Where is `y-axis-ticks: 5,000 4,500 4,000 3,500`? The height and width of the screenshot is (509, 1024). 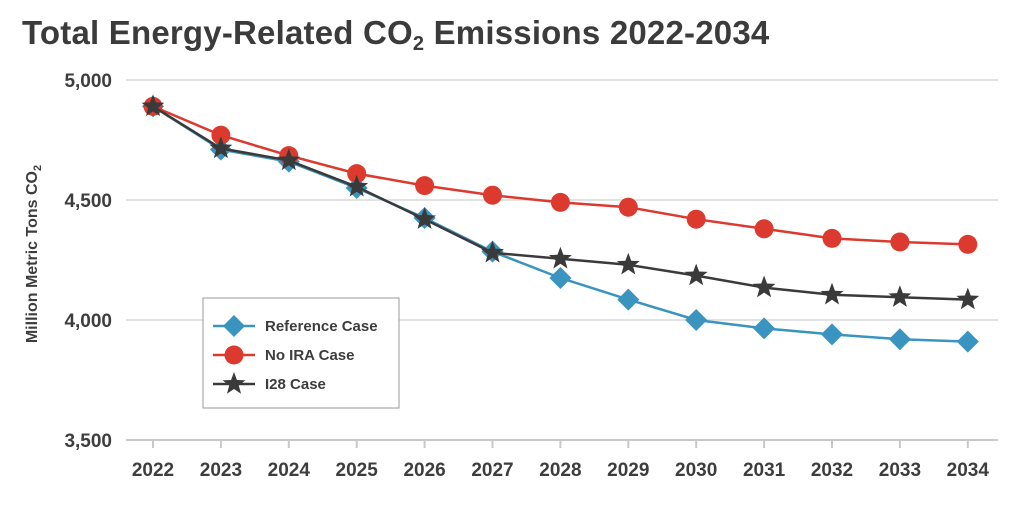 y-axis-ticks: 5,000 4,500 4,000 3,500 is located at coordinates (88, 261).